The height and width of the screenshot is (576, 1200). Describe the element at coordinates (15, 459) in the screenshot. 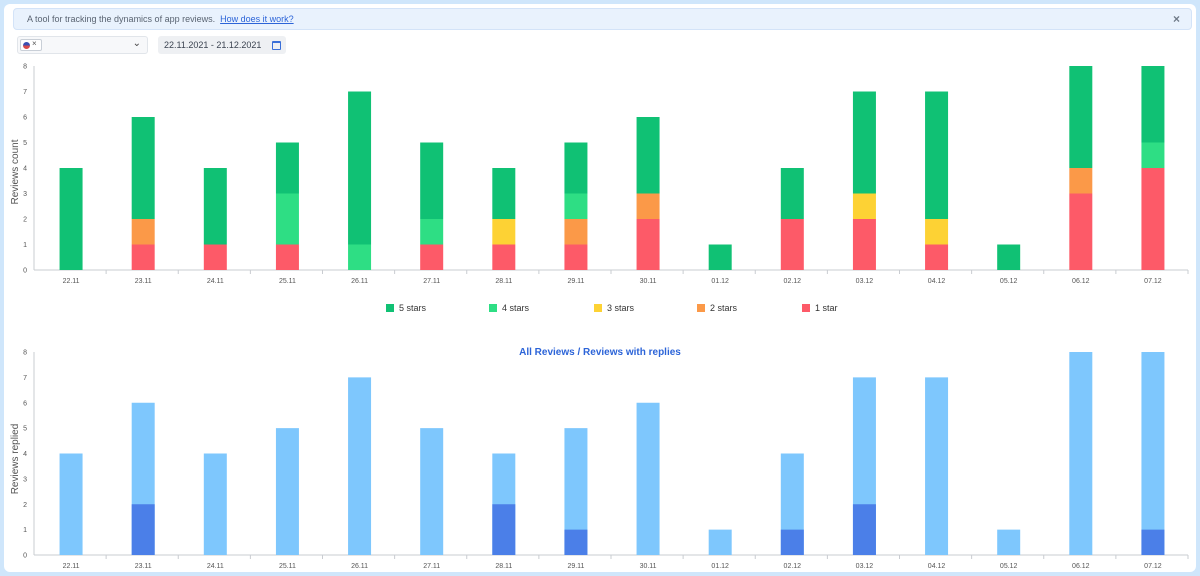

I see `y-axis-label: Reviews replied` at that location.